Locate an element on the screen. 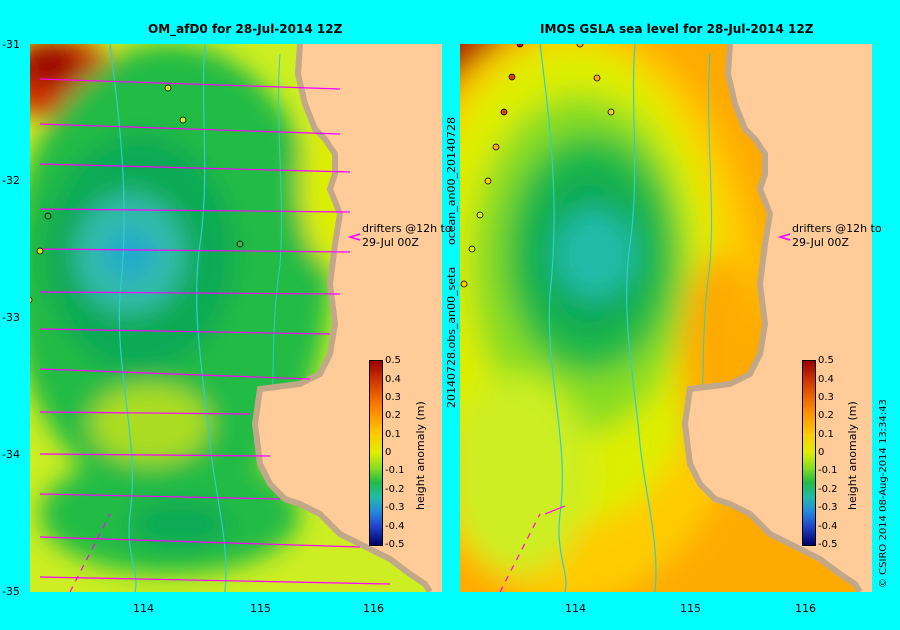 The image size is (900, 630). right-colorbar-tick: -0.3 is located at coordinates (828, 507).